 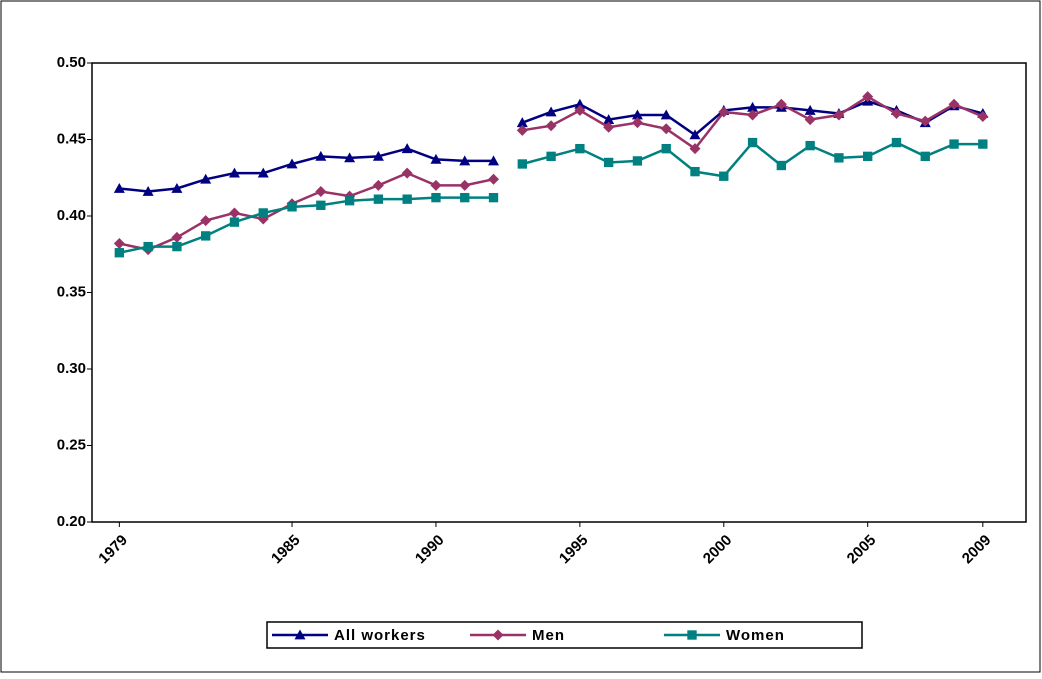 I want to click on legend-label: Women, so click(x=755, y=635).